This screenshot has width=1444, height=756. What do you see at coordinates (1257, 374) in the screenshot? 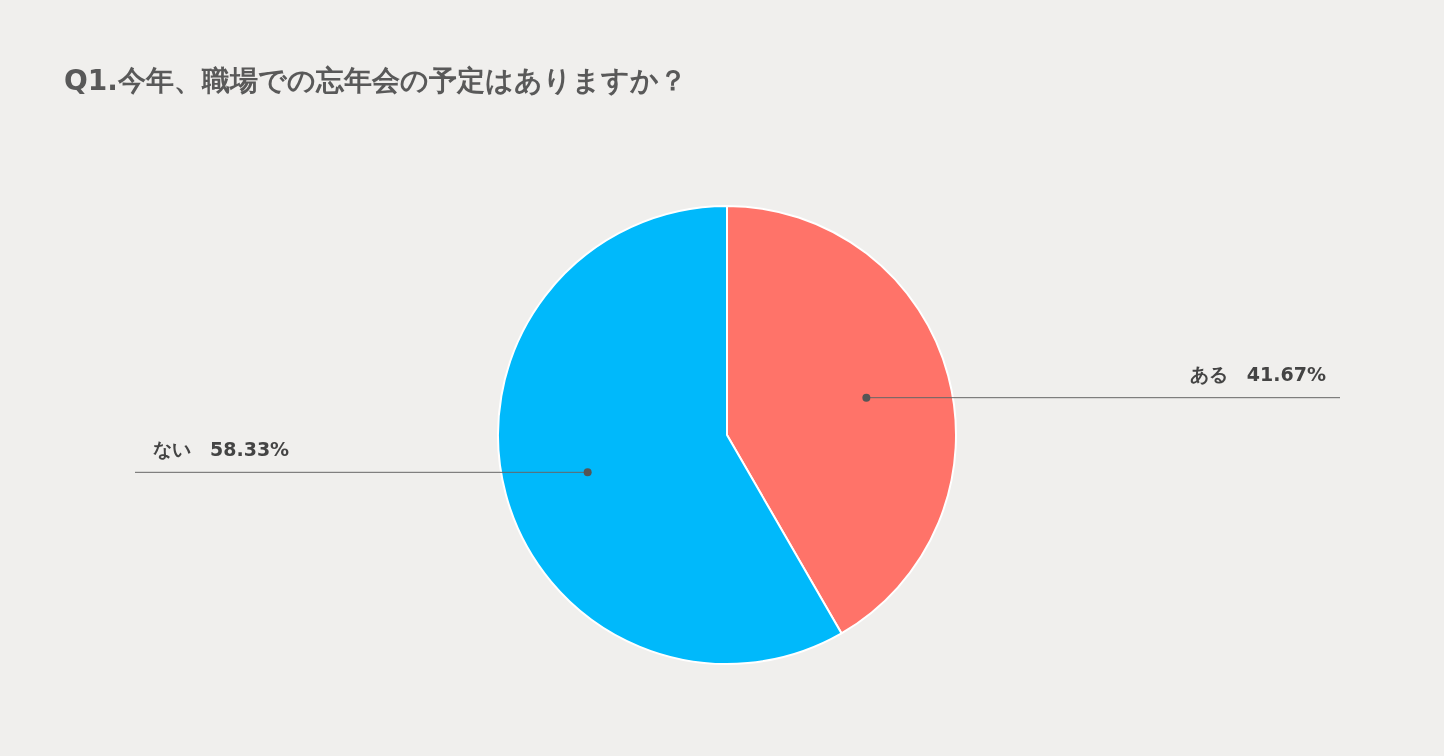
I see `slice-label: ある 41.67%` at bounding box center [1257, 374].